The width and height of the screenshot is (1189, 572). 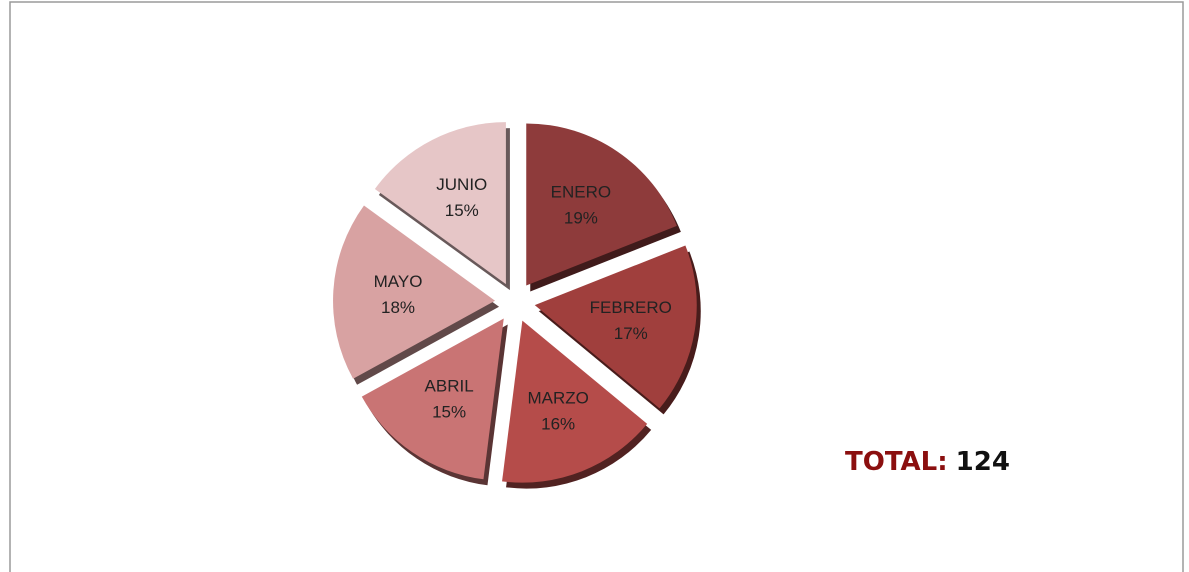 I want to click on slice-value: 19%, so click(x=581, y=218).